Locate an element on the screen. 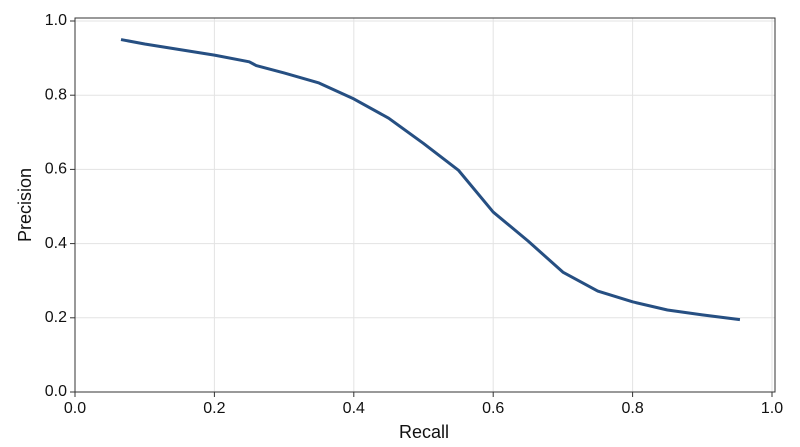  y-tick-label: 0.0 is located at coordinates (56, 391).